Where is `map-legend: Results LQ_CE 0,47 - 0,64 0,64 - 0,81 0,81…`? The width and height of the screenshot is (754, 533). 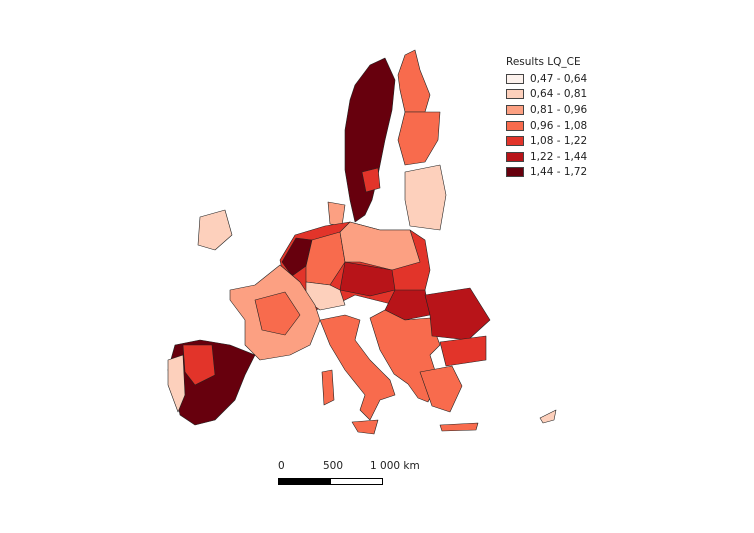
map-legend: Results LQ_CE 0,47 - 0,64 0,64 - 0,81 0,81… is located at coordinates (546, 118).